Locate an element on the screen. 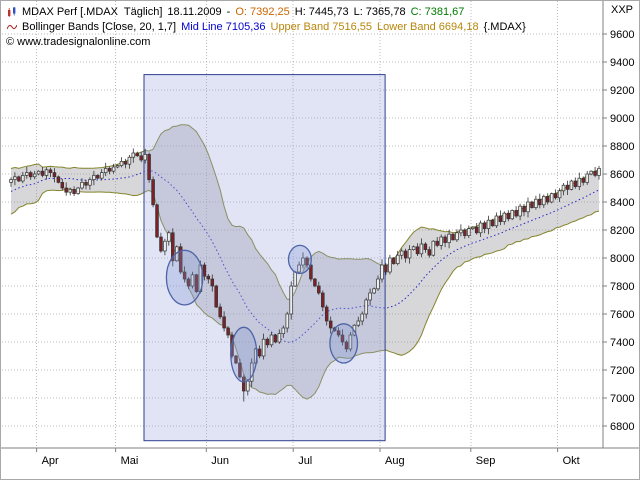  pattern-ellipses is located at coordinates (262, 313).